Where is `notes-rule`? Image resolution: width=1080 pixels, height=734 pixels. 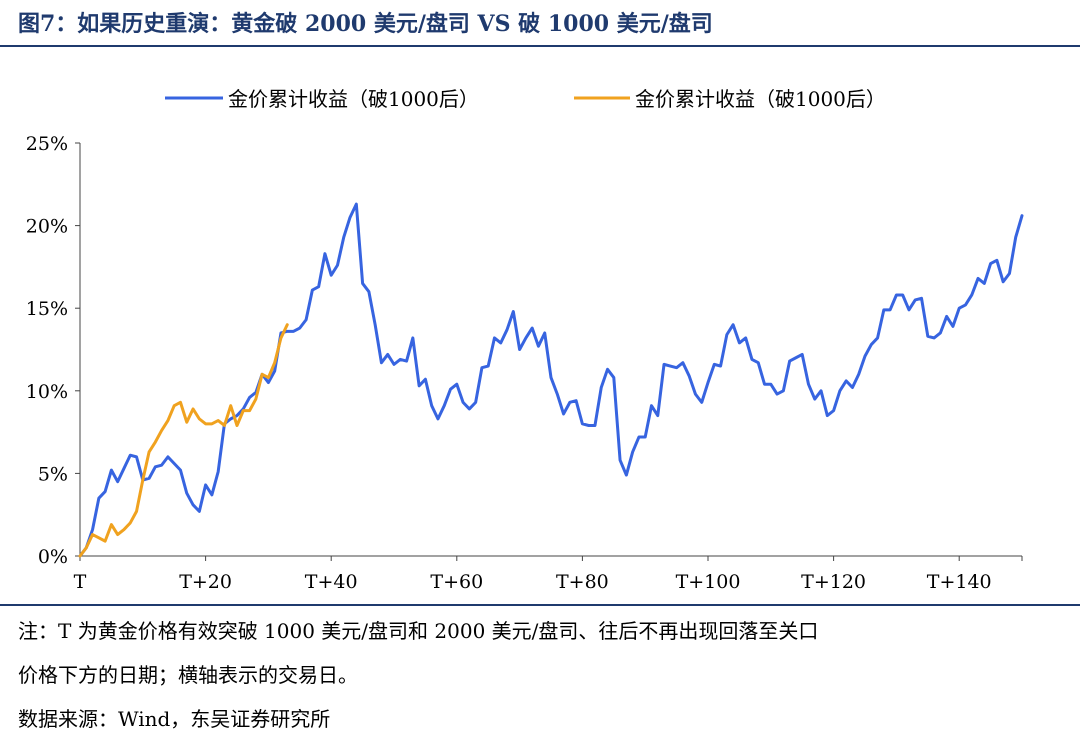
notes-rule is located at coordinates (540, 605).